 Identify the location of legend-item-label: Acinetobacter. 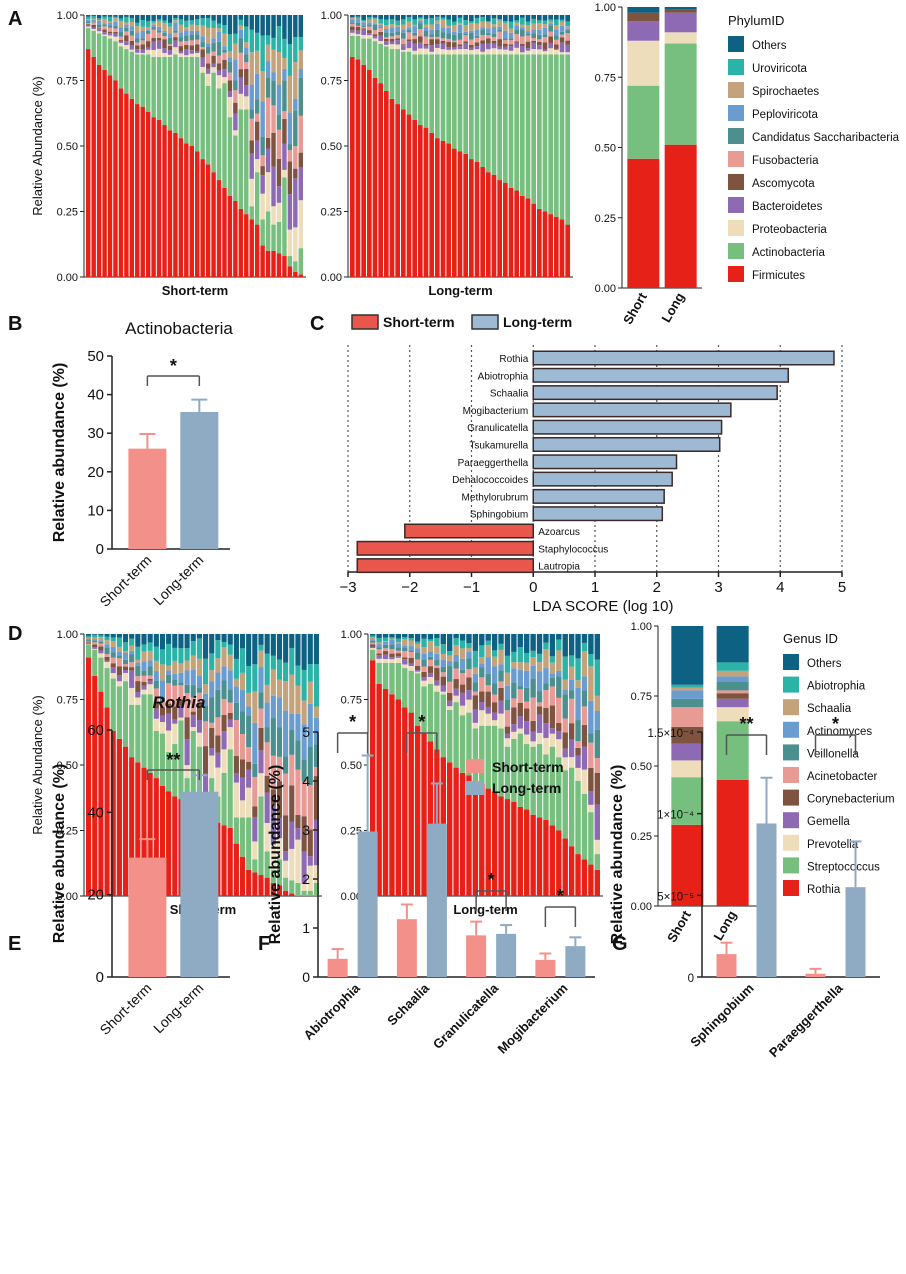
(842, 777).